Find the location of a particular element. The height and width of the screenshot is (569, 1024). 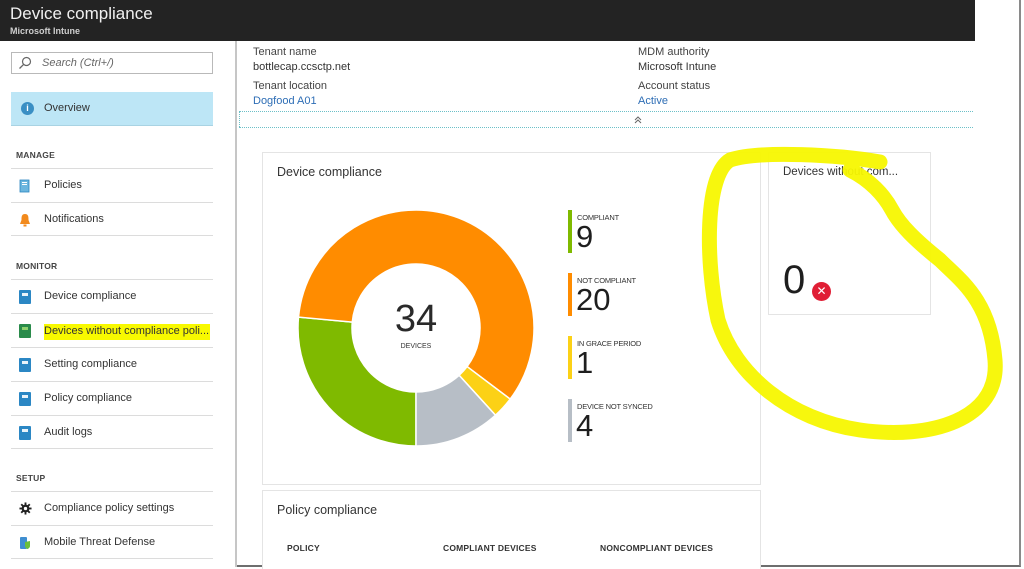

sidebar-item-label: Setting compliance is located at coordinates (90, 364).